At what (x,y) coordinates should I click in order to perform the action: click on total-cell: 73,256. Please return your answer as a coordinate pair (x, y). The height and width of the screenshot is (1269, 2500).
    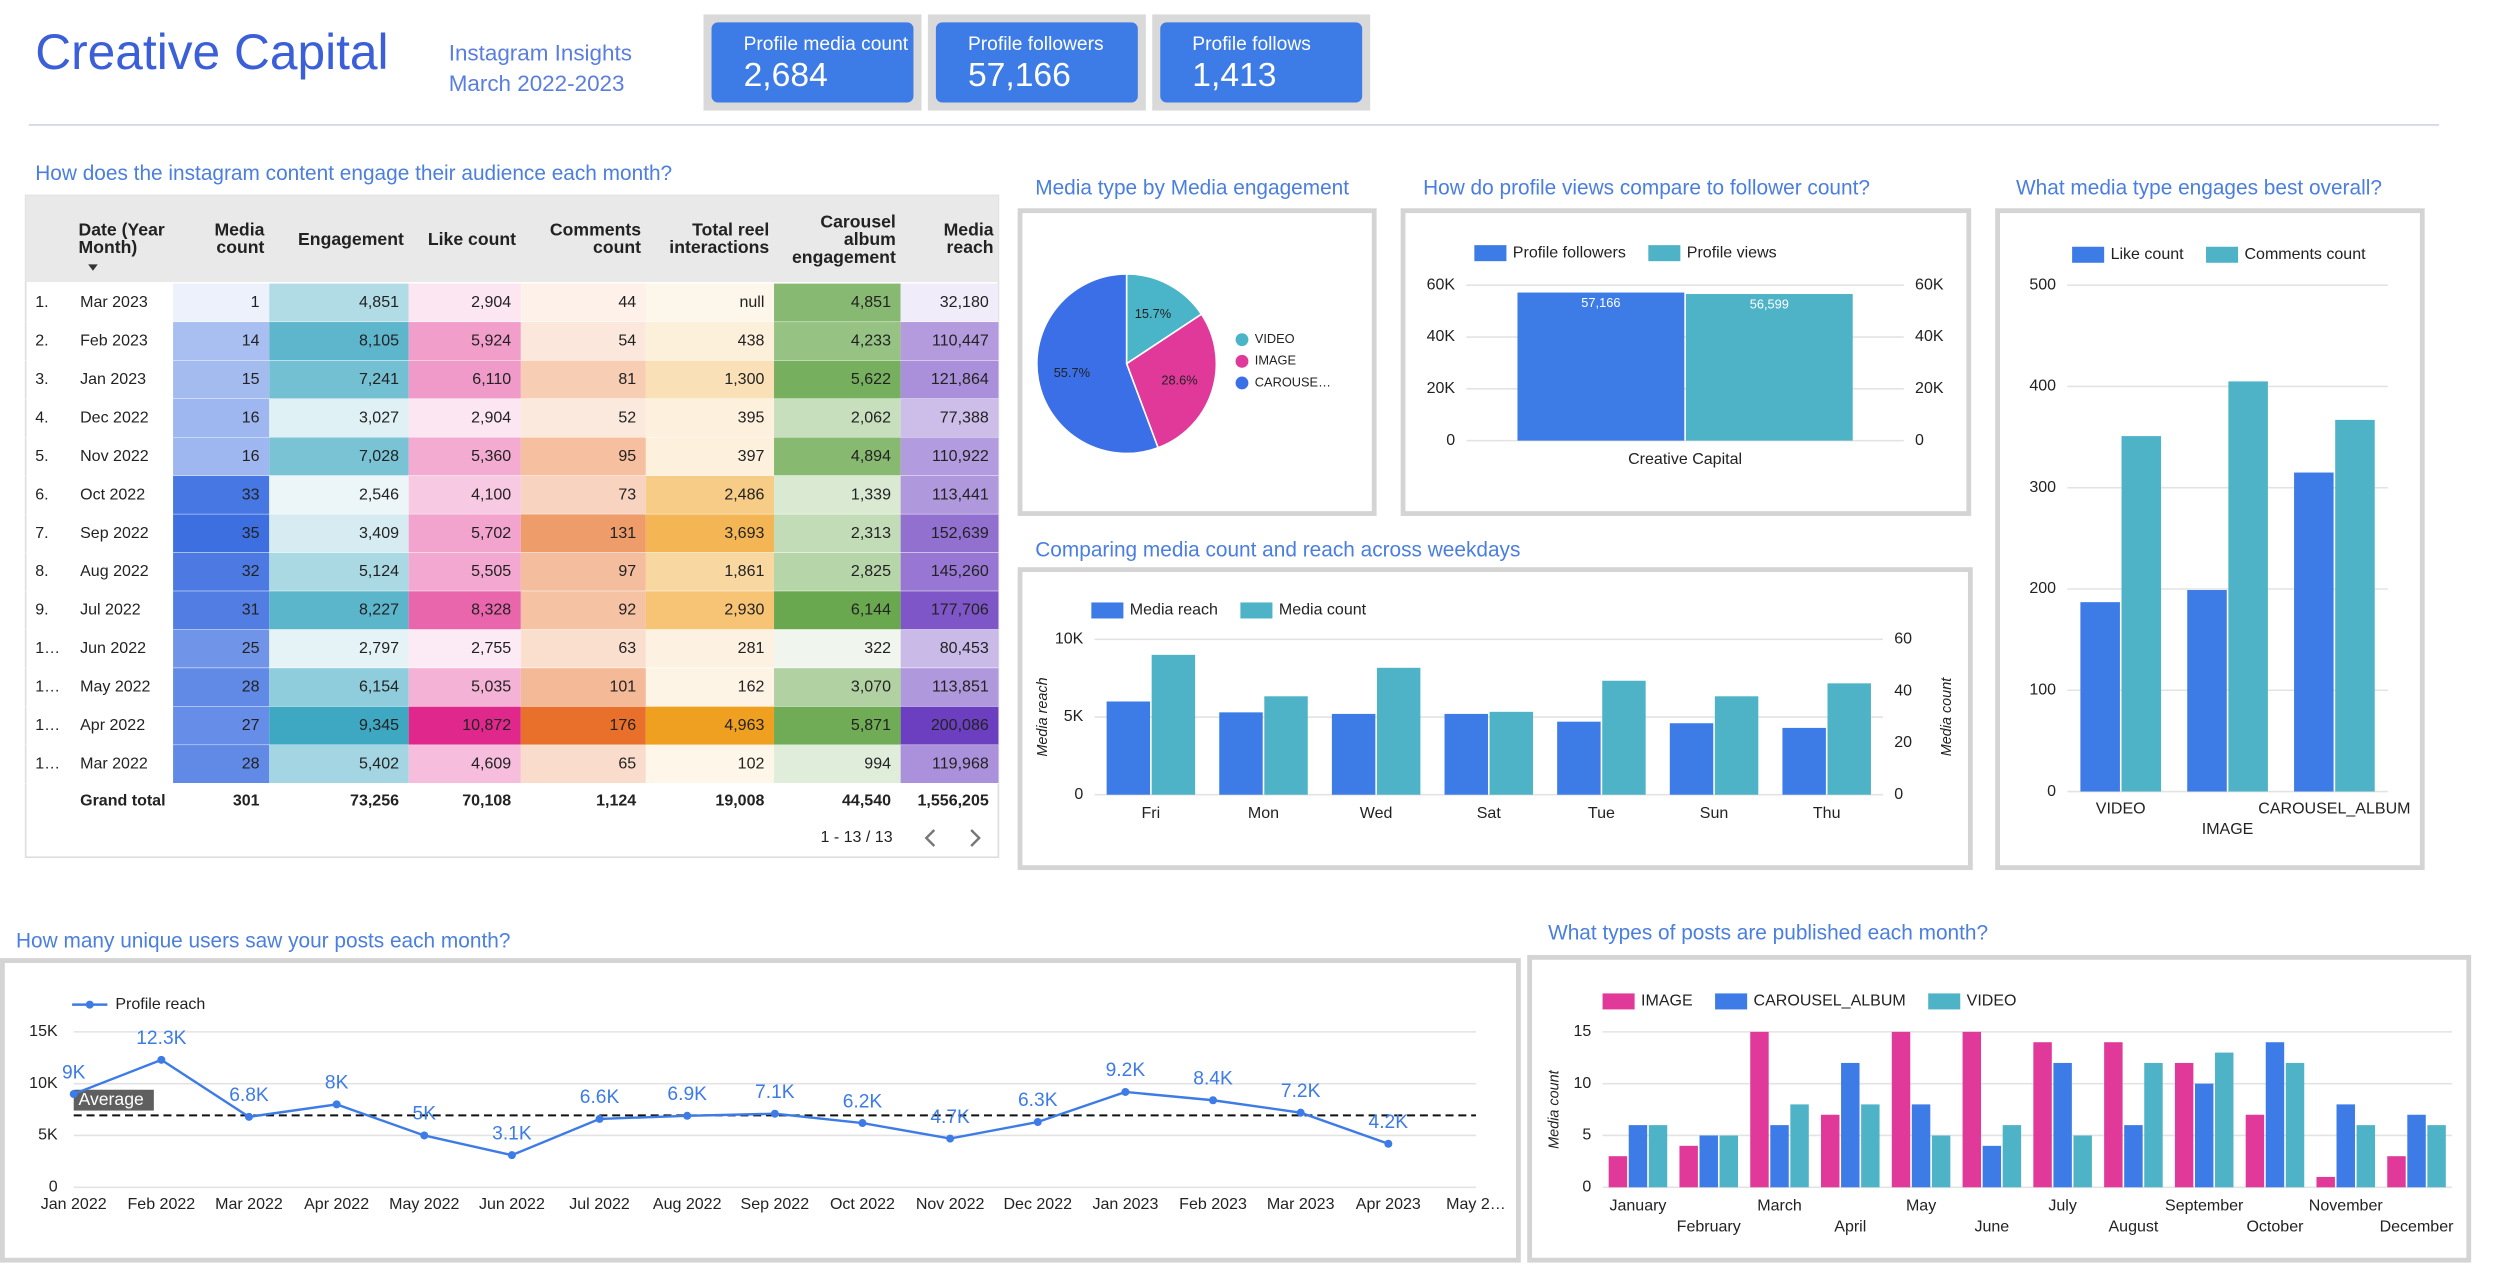
    Looking at the image, I should click on (374, 800).